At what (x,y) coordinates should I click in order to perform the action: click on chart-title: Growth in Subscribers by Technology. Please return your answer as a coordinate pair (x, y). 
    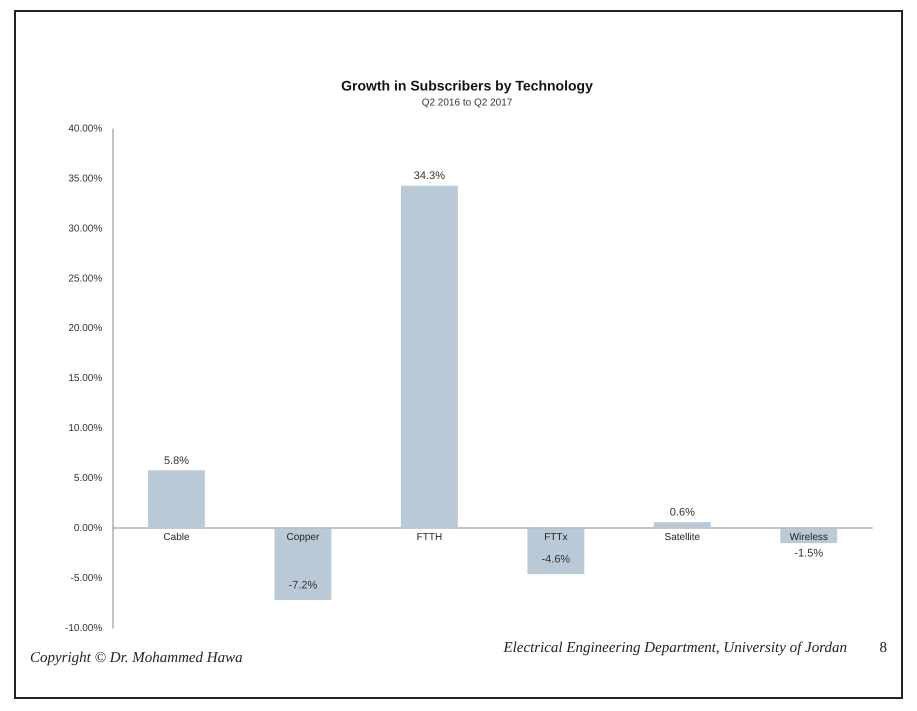
    Looking at the image, I should click on (467, 85).